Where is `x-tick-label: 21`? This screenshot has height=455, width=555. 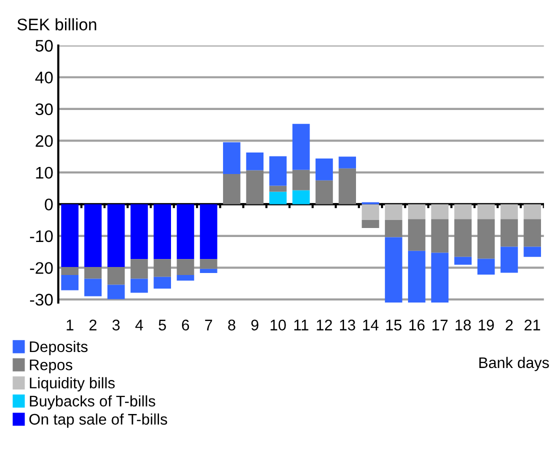
x-tick-label: 21 is located at coordinates (532, 325).